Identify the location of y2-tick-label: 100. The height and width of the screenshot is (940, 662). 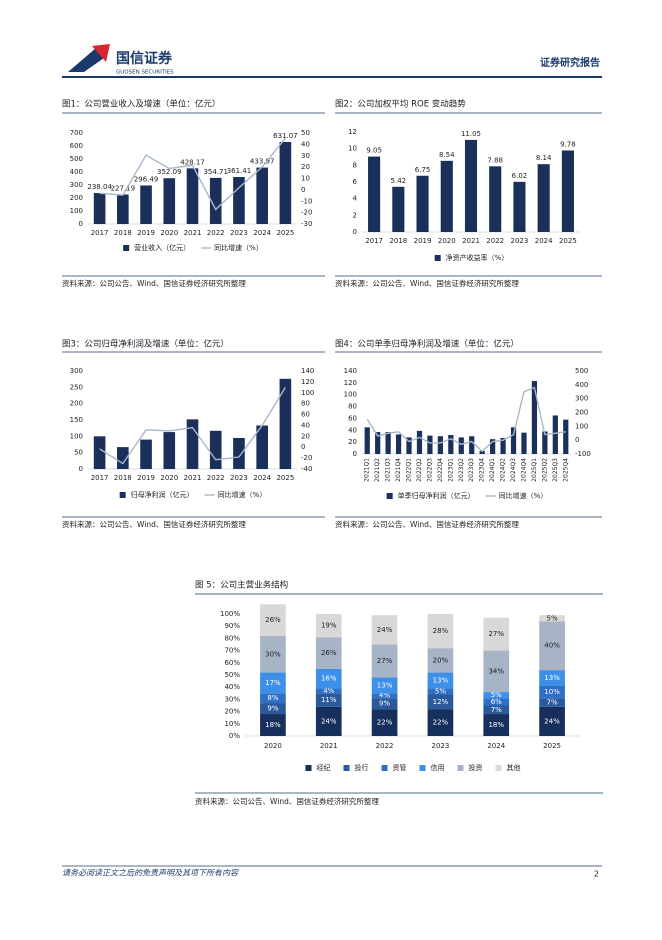
(307, 393).